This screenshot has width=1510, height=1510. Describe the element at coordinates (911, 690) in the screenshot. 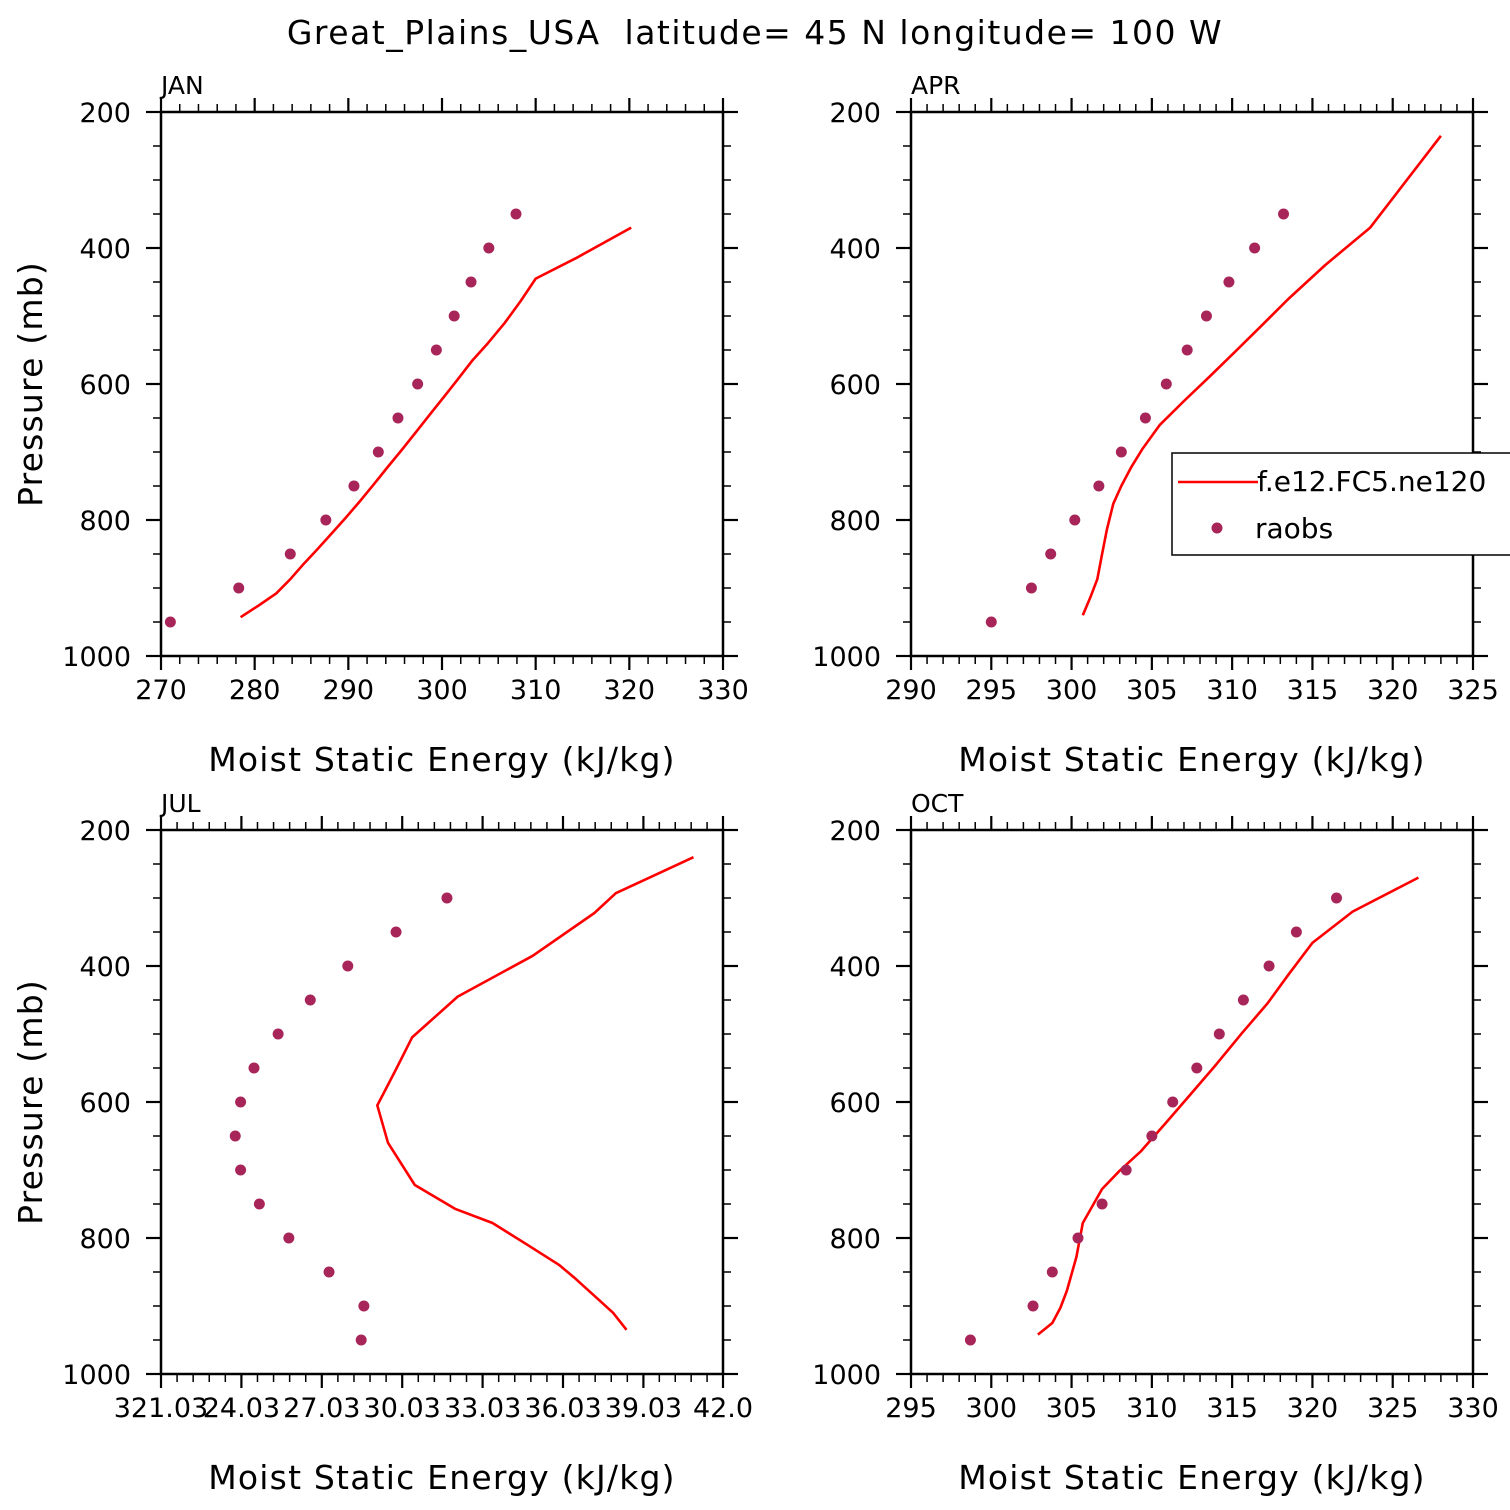

I see `x-tick-label: 290` at that location.